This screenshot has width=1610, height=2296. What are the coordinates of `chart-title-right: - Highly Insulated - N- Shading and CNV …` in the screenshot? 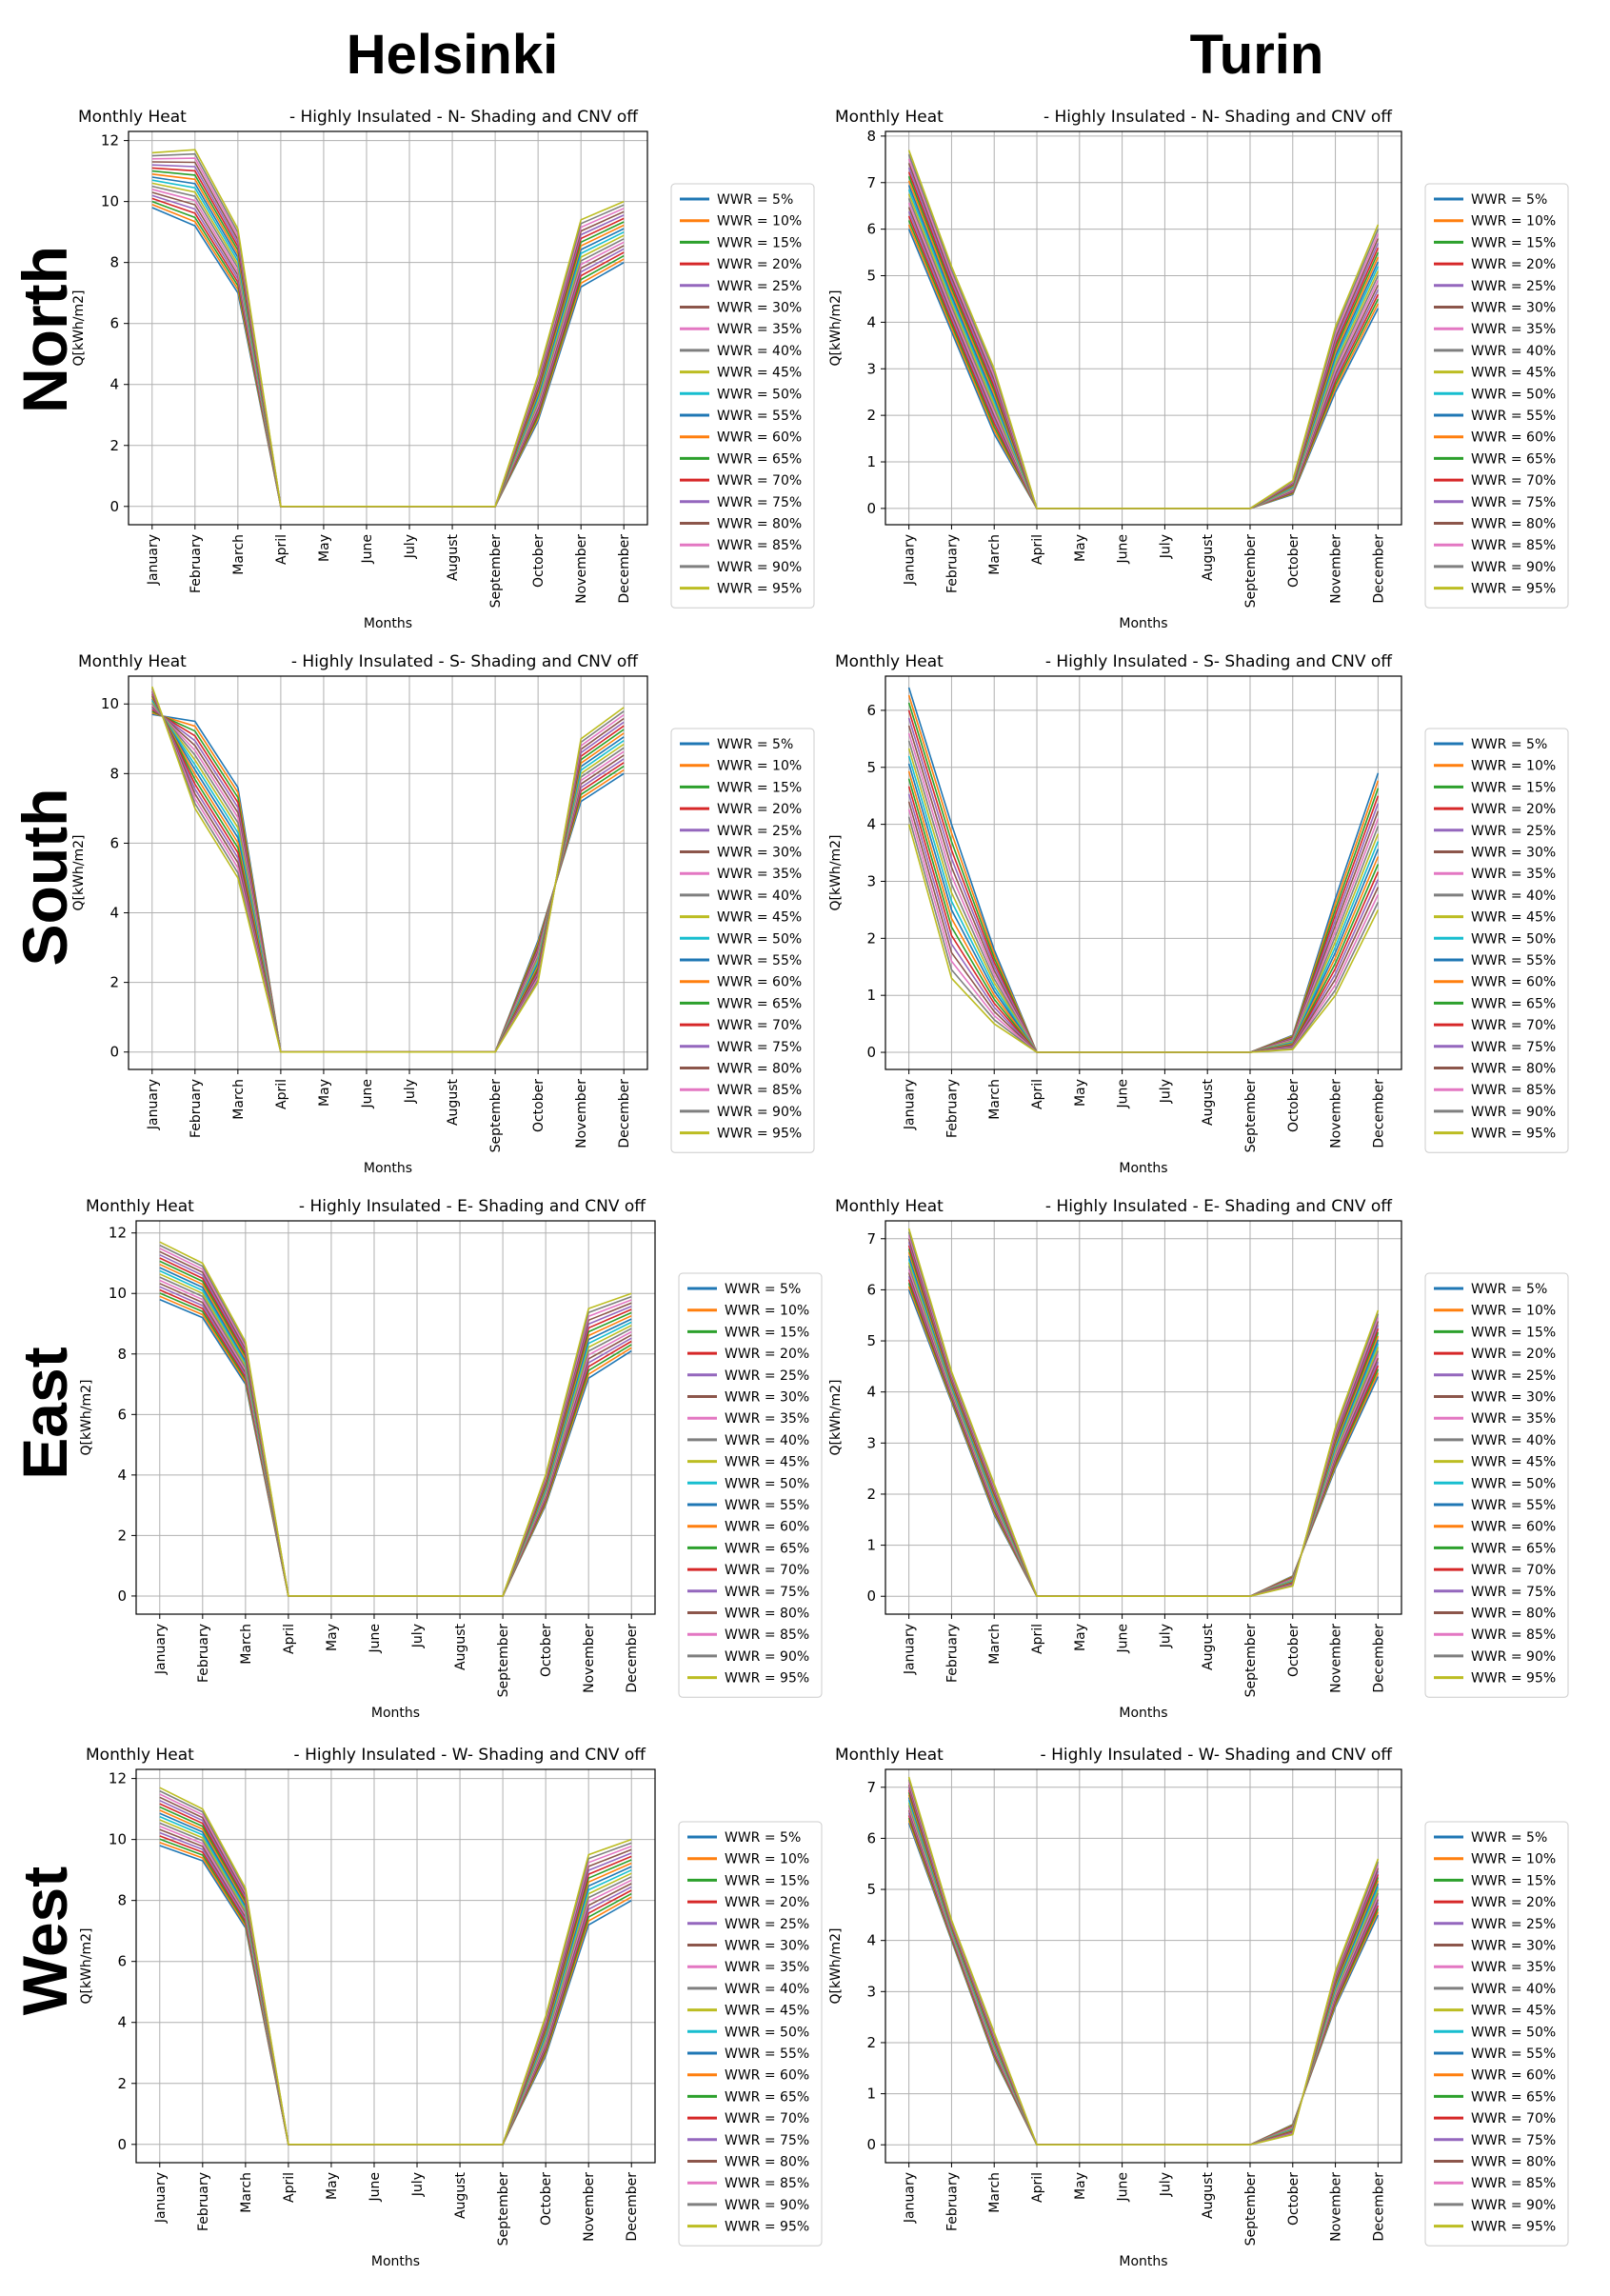 It's located at (464, 117).